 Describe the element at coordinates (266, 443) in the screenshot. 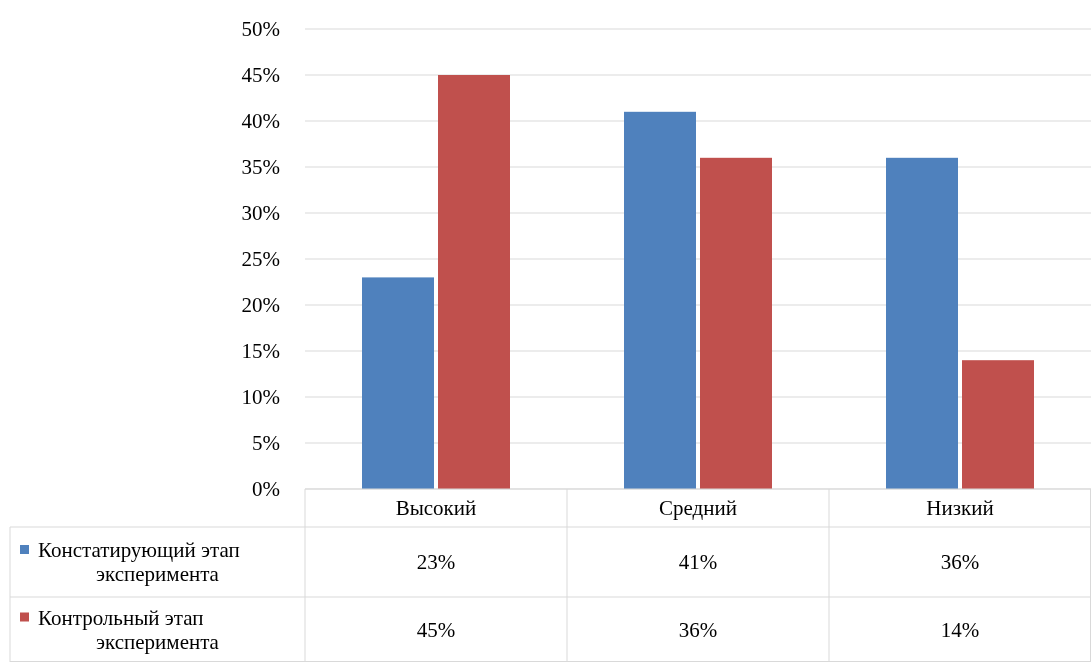

I see `y-tick-label: 5%` at that location.